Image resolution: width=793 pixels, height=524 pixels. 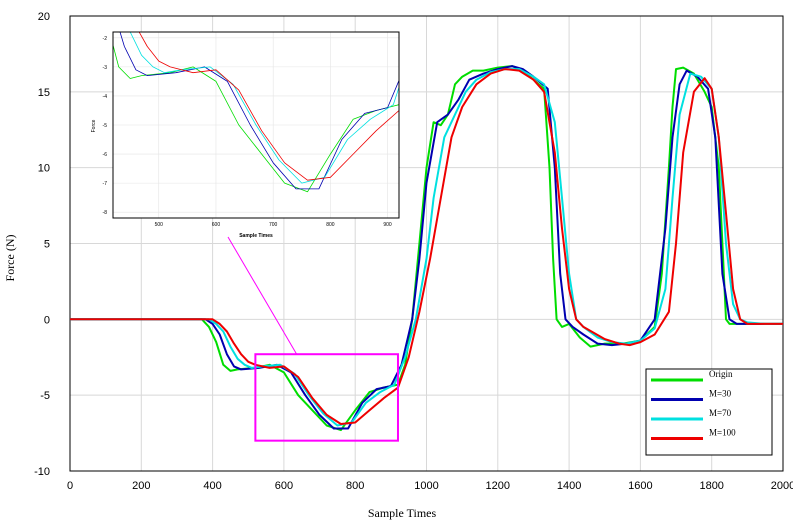 I want to click on y-tick-label: 5, so click(x=47, y=245).